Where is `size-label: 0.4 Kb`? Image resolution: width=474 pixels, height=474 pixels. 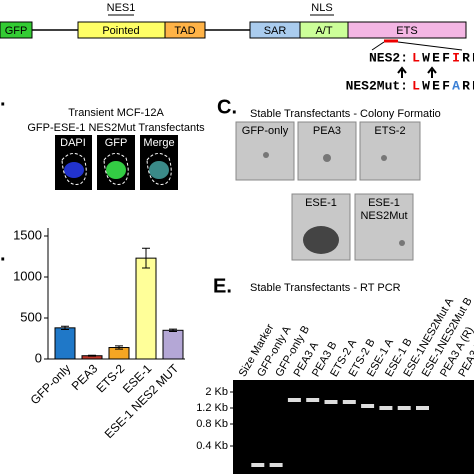
size-label: 0.4 Kb is located at coordinates (212, 446).